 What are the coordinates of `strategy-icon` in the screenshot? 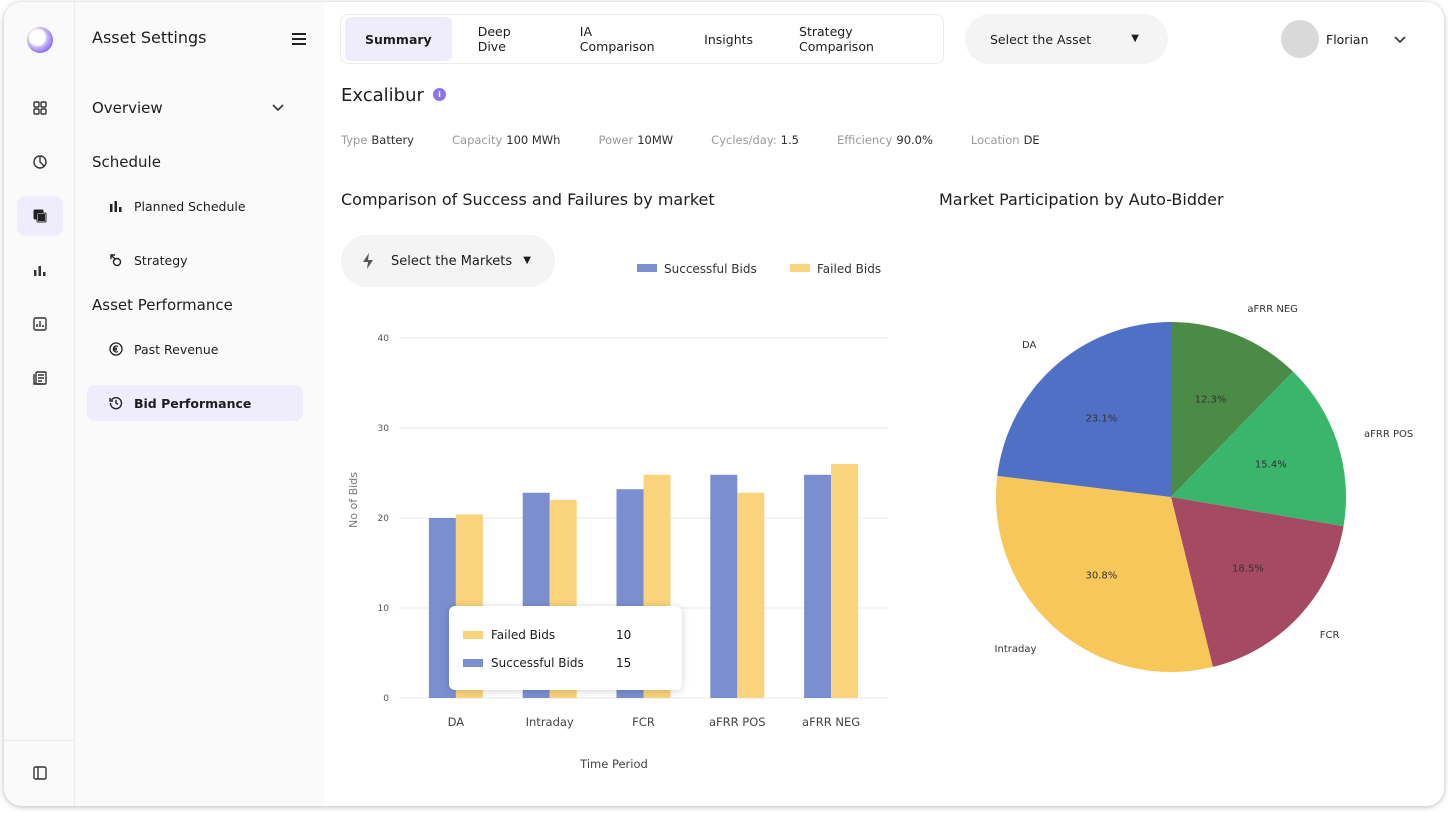 It's located at (116, 260).